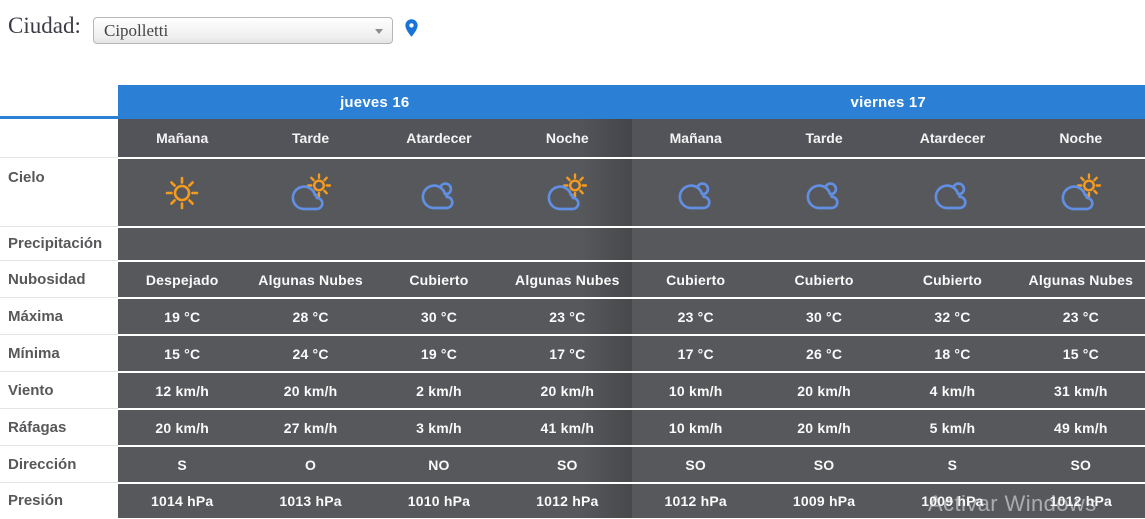  What do you see at coordinates (59, 138) in the screenshot?
I see `row-label-blank` at bounding box center [59, 138].